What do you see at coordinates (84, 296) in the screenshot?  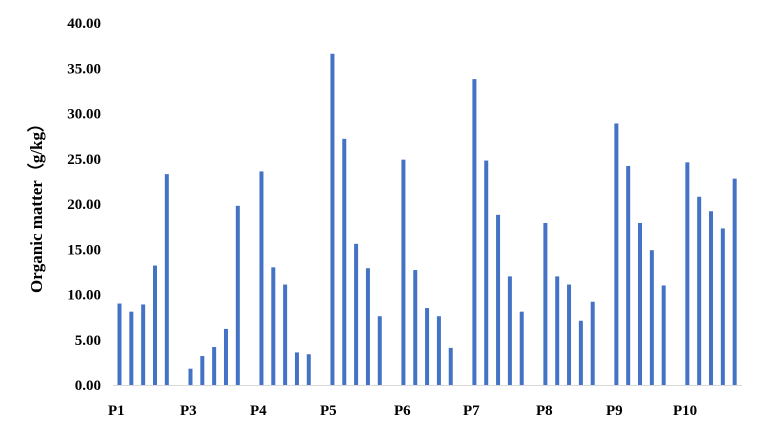 I see `y-tick-label: 10.00` at bounding box center [84, 296].